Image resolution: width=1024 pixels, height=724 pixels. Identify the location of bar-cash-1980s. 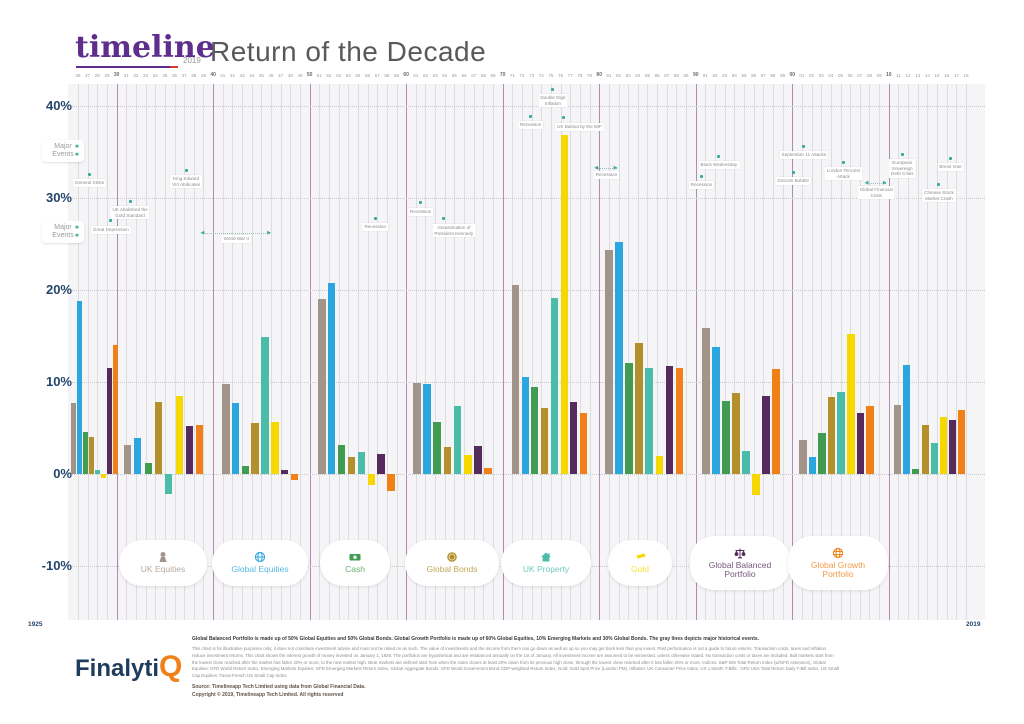
(629, 418).